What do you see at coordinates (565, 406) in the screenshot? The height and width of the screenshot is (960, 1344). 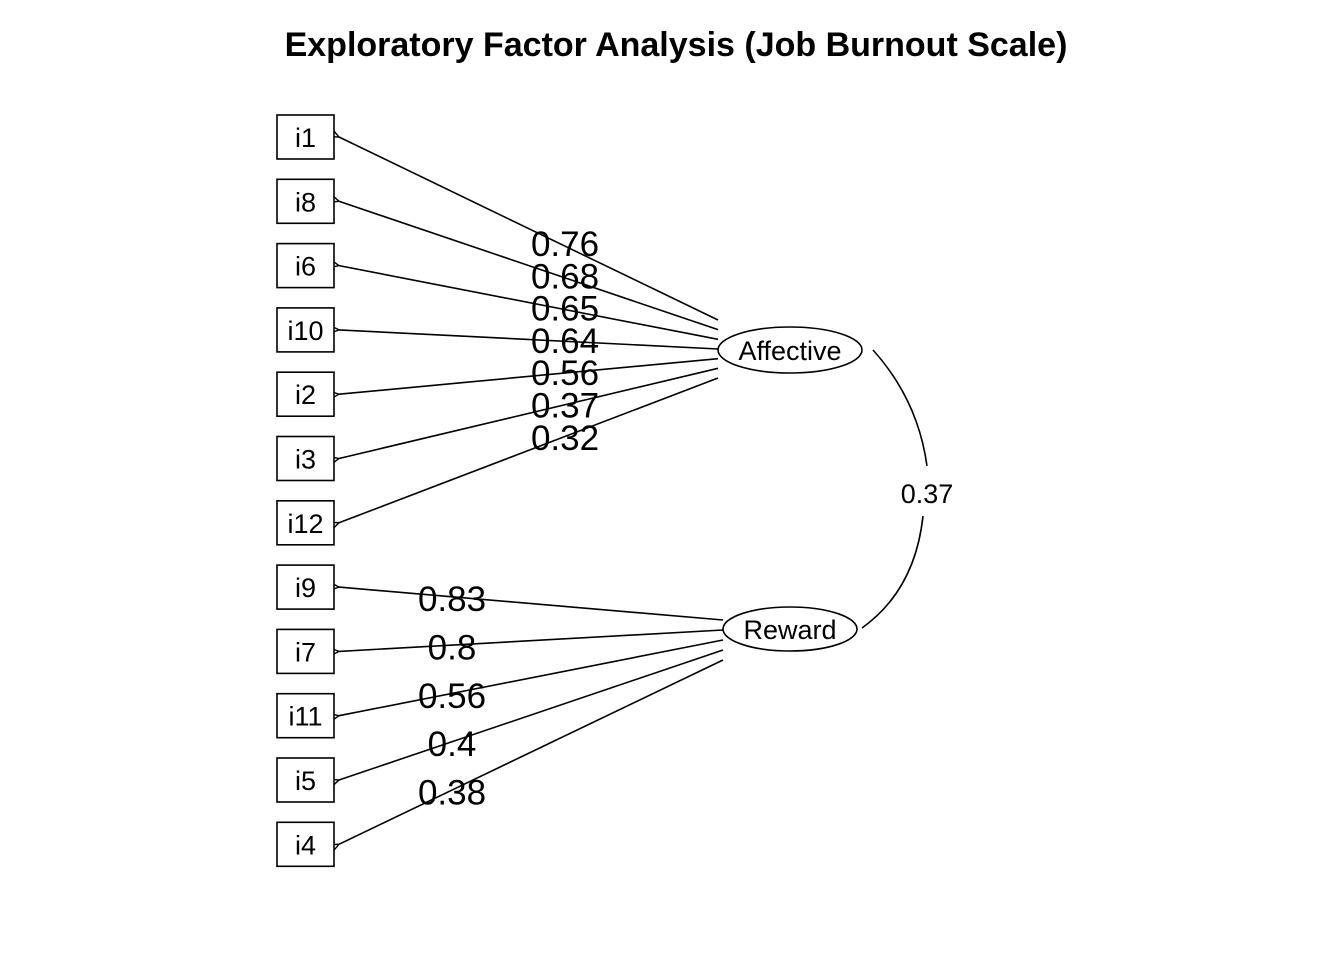 I see `loading-value-i3: 0.37` at bounding box center [565, 406].